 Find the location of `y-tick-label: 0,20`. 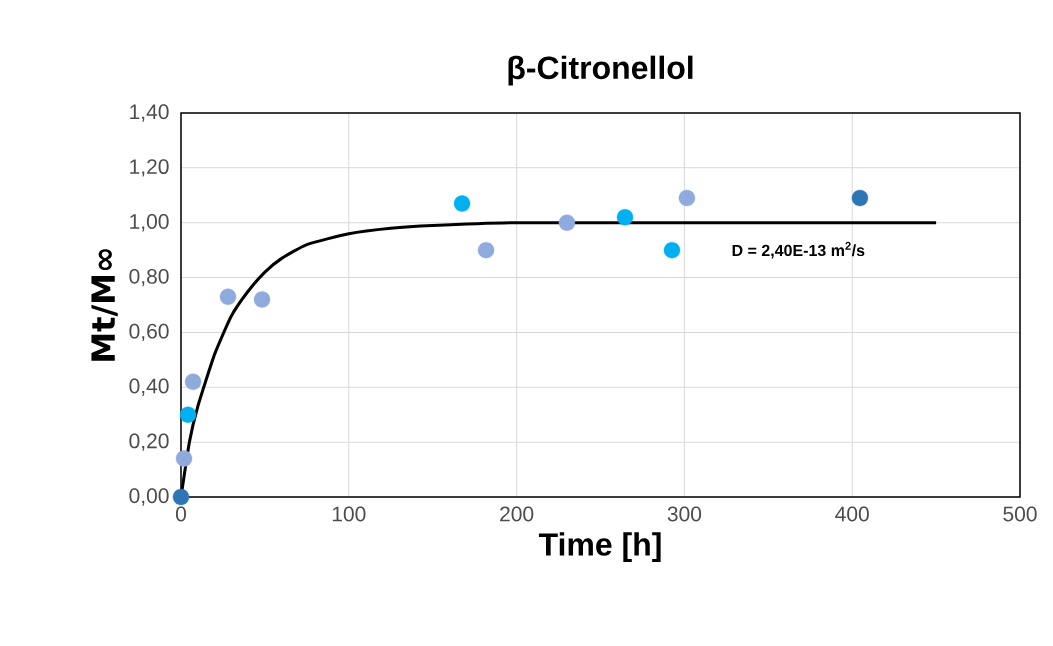

y-tick-label: 0,20 is located at coordinates (149, 442).